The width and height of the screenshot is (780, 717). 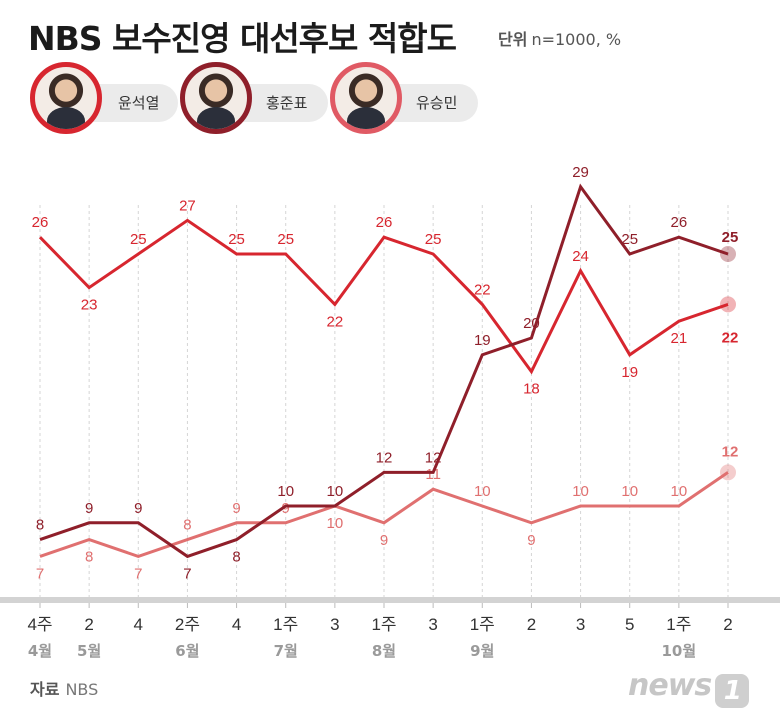 I want to click on source-value: NBS, so click(x=82, y=689).